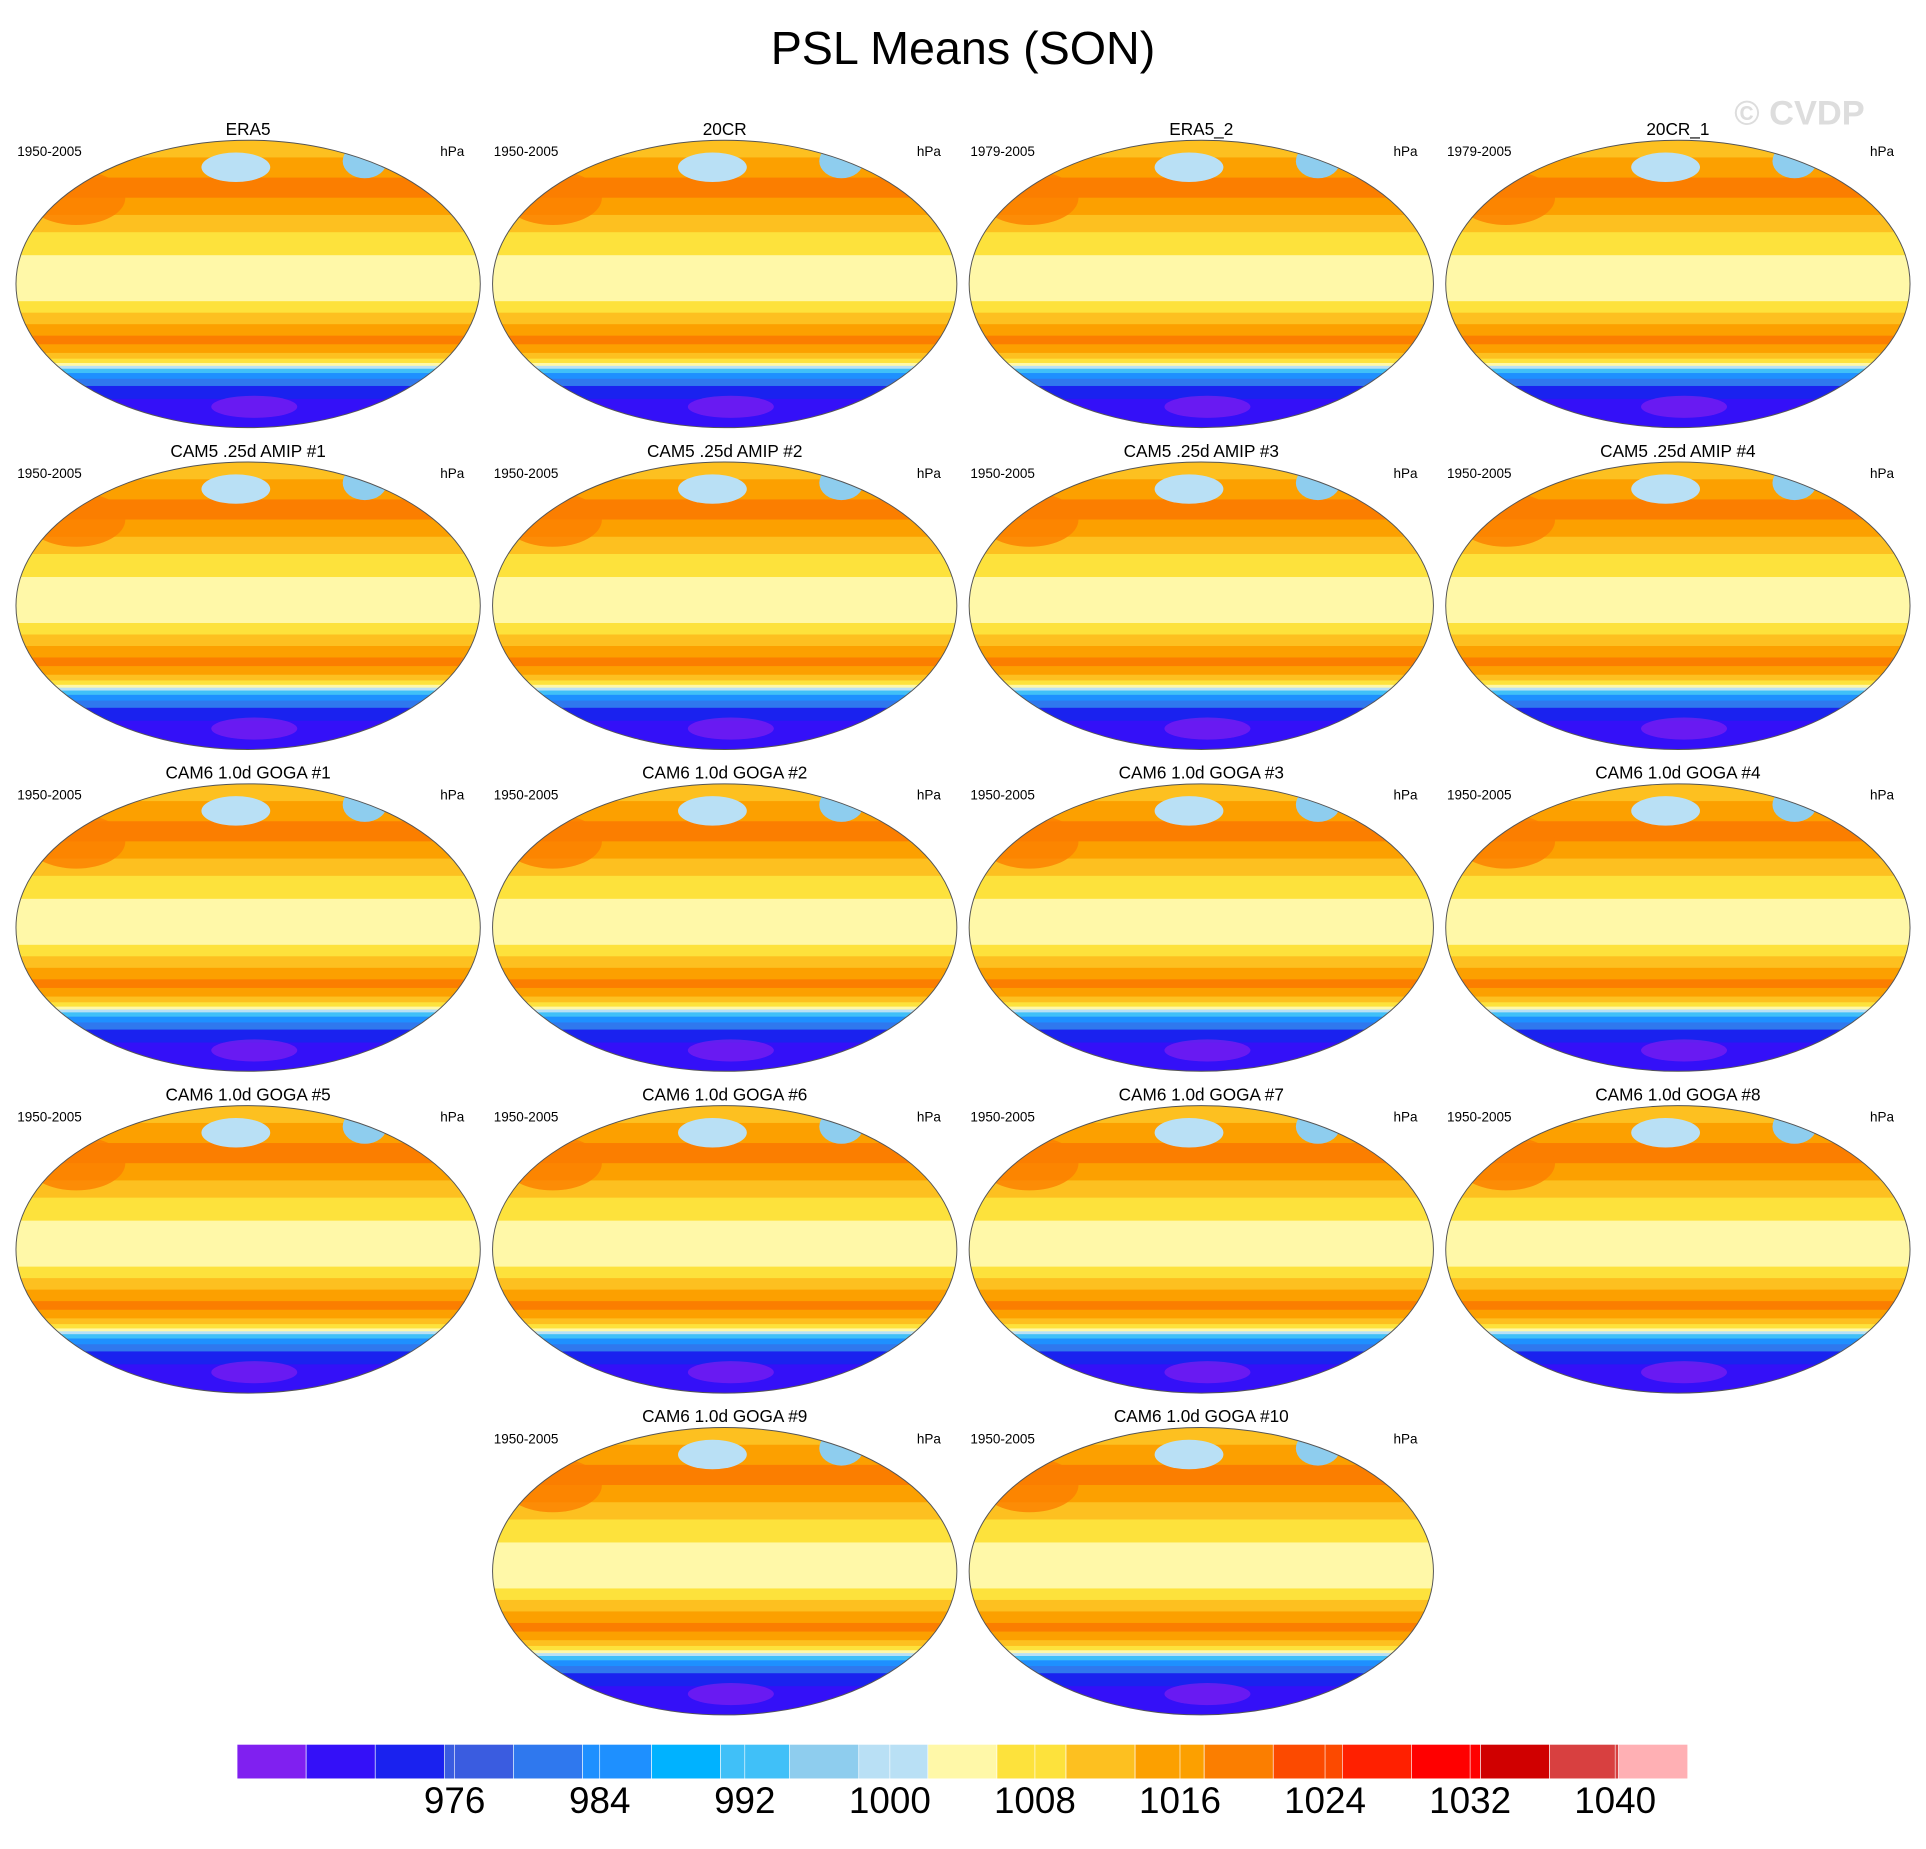 The width and height of the screenshot is (1926, 1849). I want to click on panel-title: CAM5 .25d AMIP #3, so click(1201, 451).